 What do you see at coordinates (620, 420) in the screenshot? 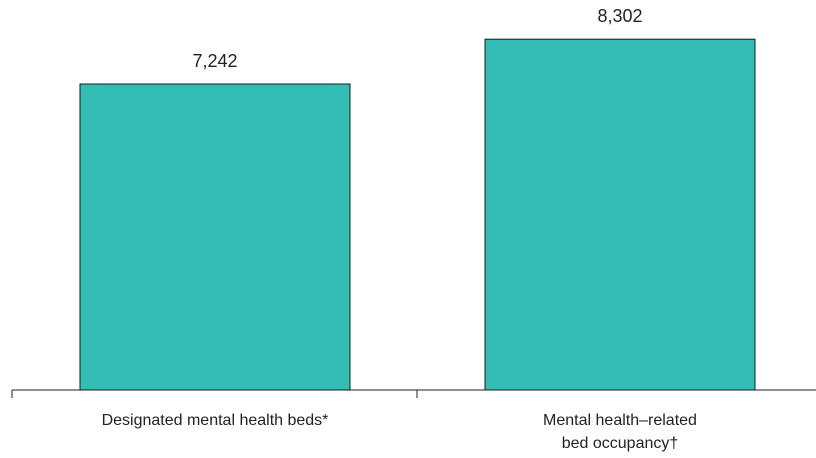
I see `category-label-2-line-1: Mental health–related` at bounding box center [620, 420].